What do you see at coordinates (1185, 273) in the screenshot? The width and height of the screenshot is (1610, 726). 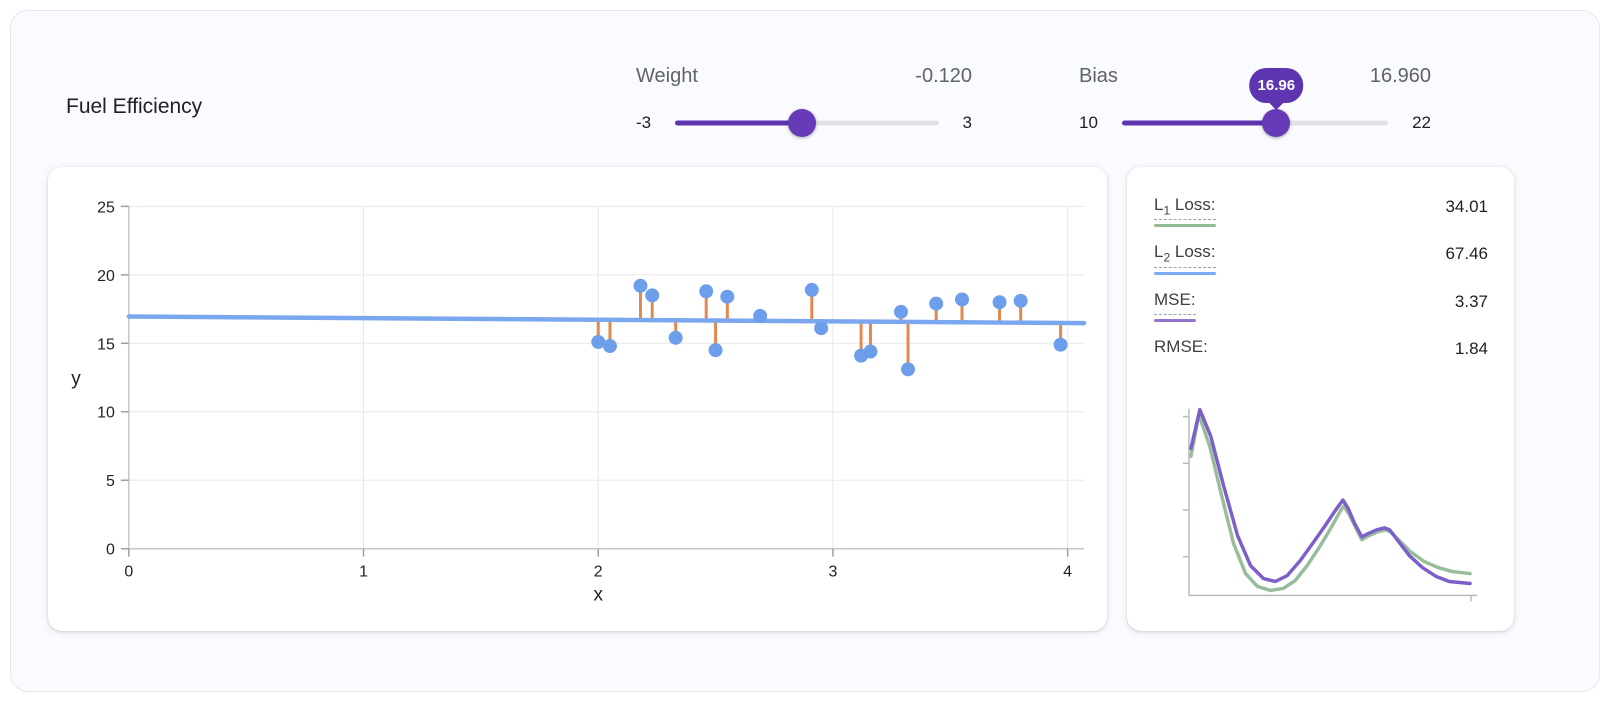 I see `legend-bar-l2` at bounding box center [1185, 273].